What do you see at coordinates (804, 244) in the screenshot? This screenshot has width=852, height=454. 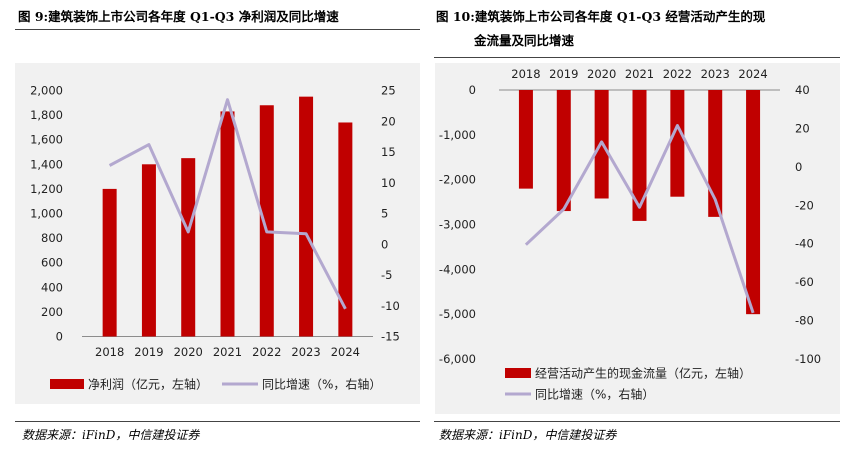 I see `chart2-right-tick-label: -40` at bounding box center [804, 244].